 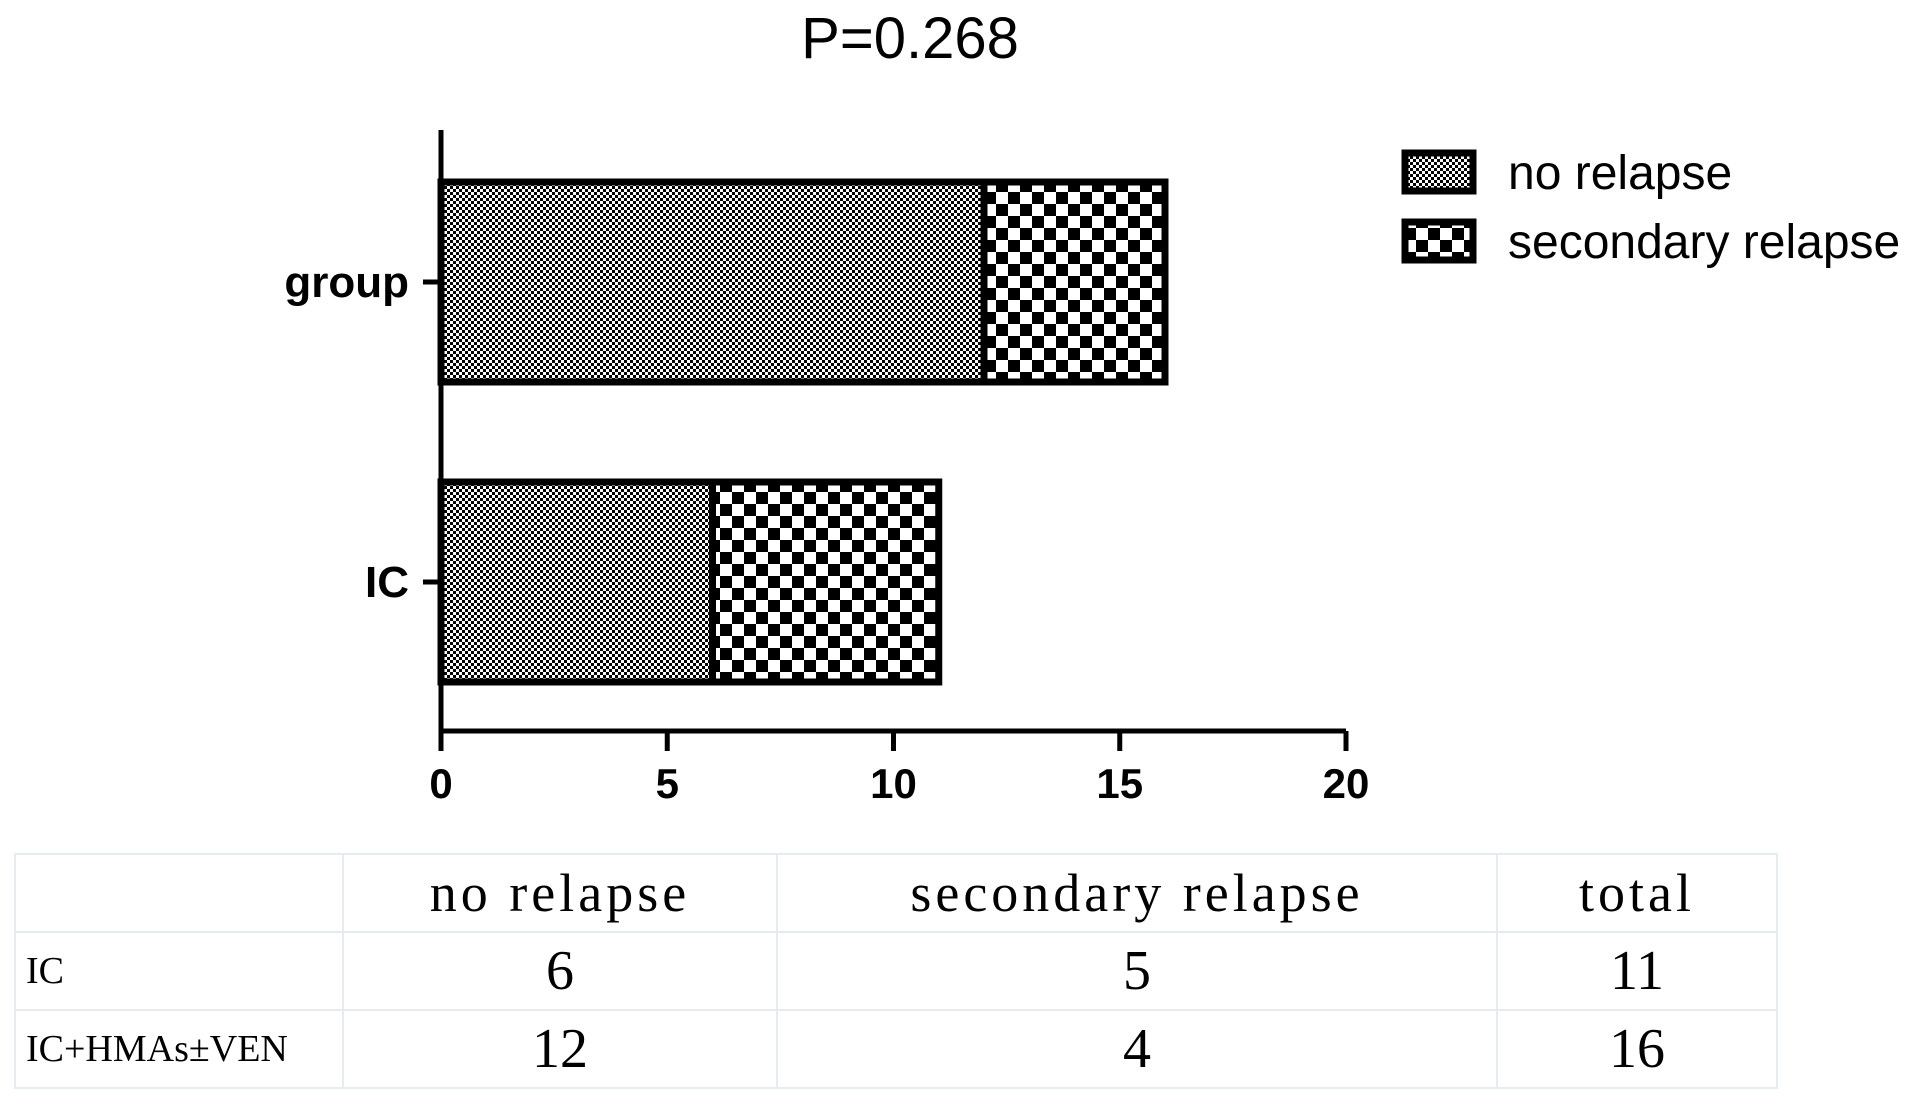 What do you see at coordinates (1119, 783) in the screenshot?
I see `x-tick-label: 15` at bounding box center [1119, 783].